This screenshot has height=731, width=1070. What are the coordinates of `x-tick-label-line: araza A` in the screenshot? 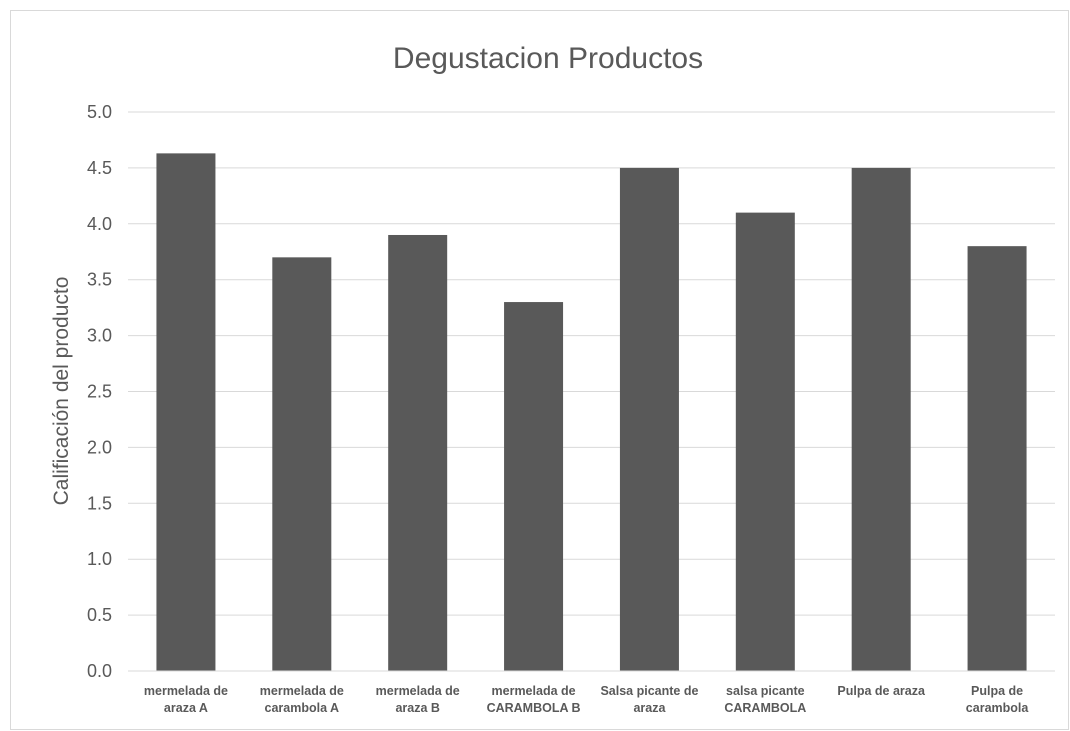 It's located at (186, 708).